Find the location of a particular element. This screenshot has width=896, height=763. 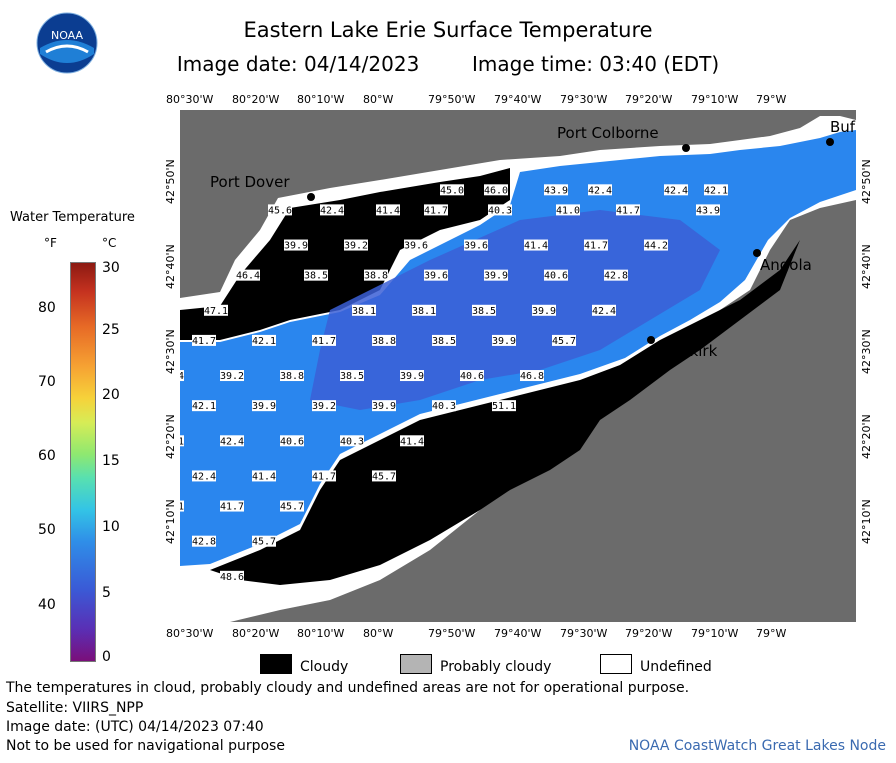

utc-date: Image date: (UTC) 04/14/2023 07:40 is located at coordinates (135, 727).